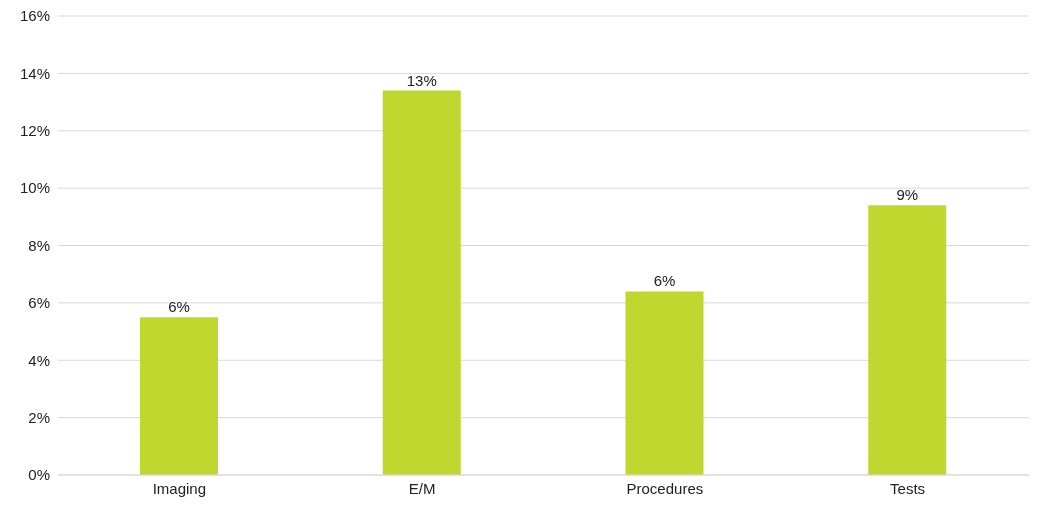  I want to click on data-label: 9%, so click(907, 195).